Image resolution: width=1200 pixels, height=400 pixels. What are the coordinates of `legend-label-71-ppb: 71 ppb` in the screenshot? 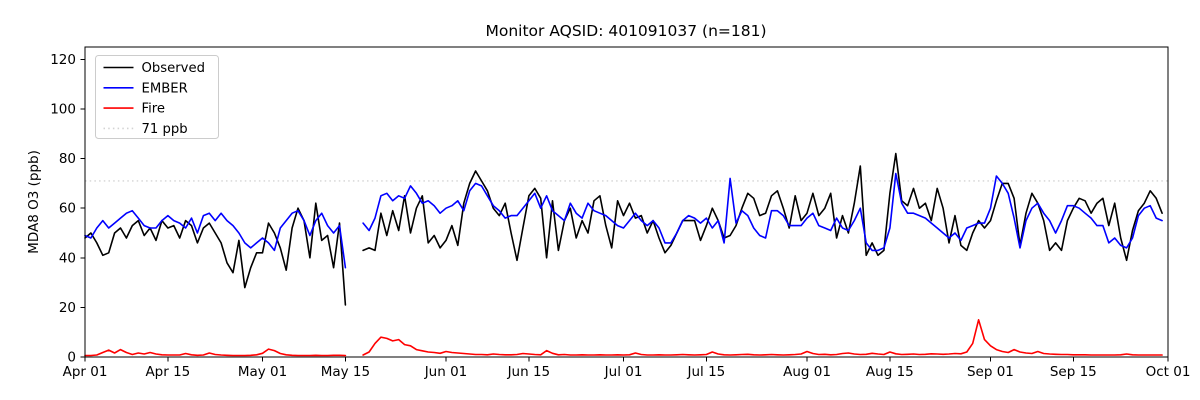 It's located at (165, 129).